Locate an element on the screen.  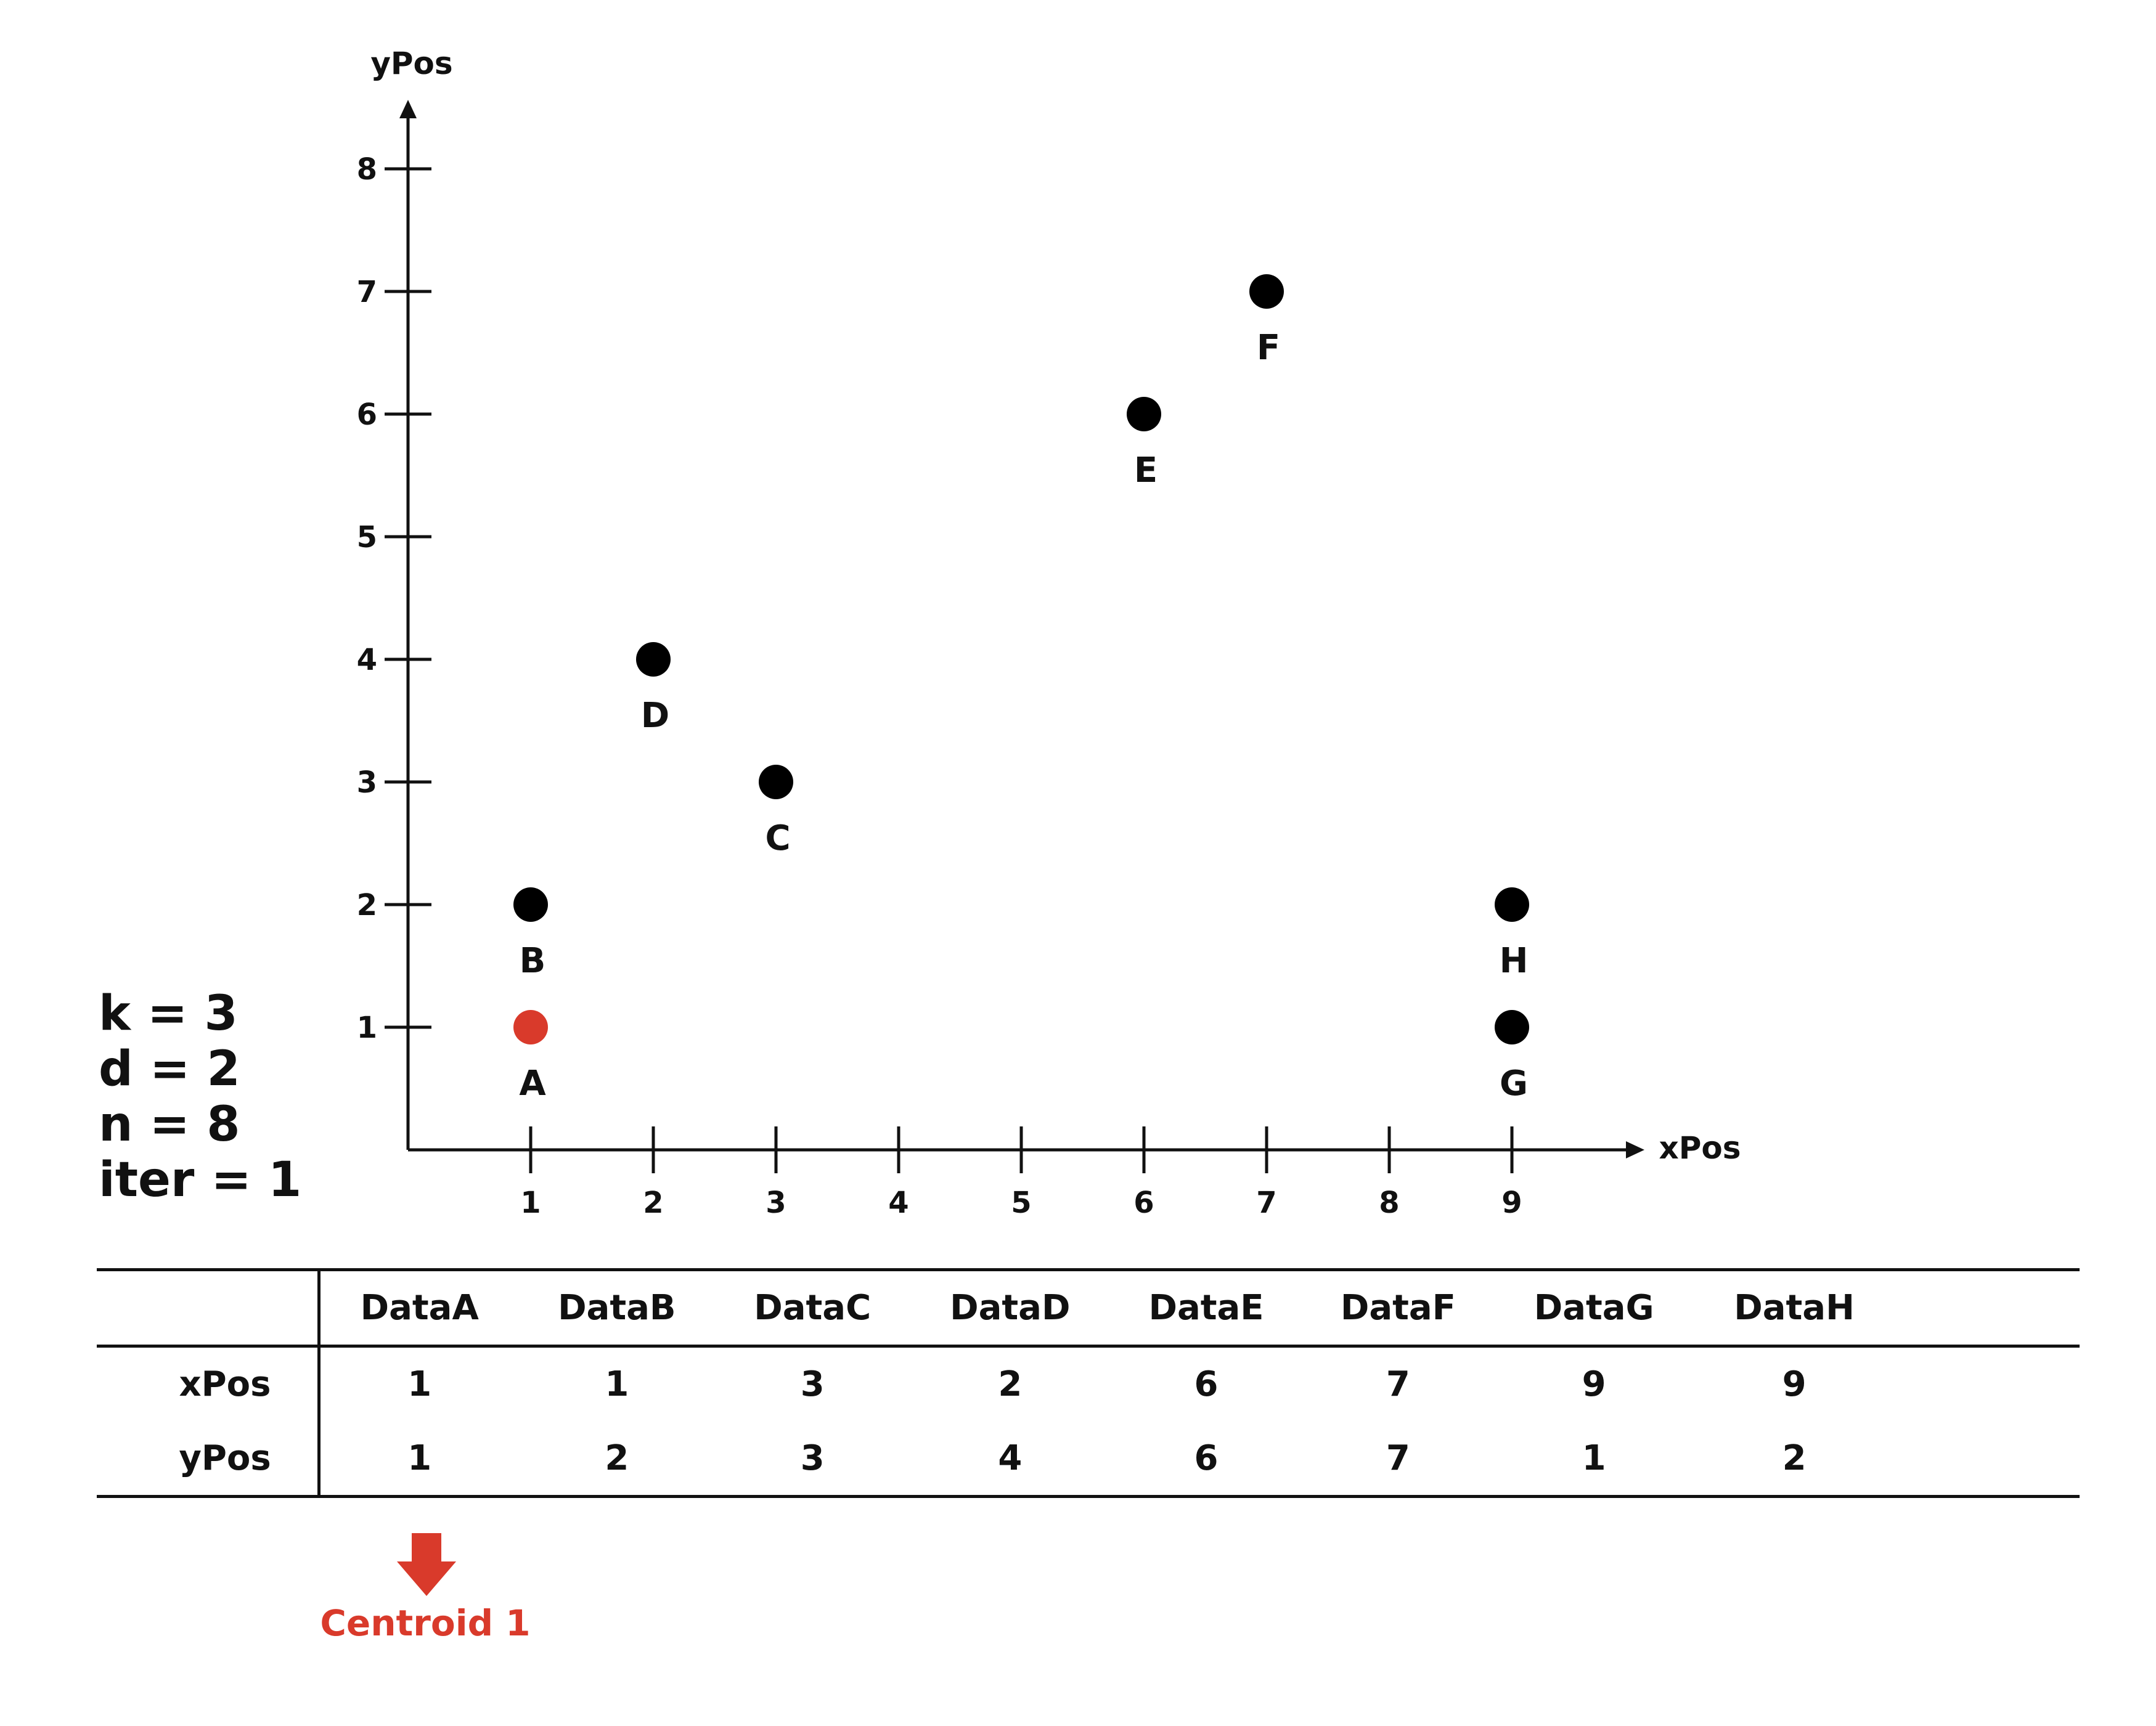
x-tick-label: 2 is located at coordinates (653, 1203).